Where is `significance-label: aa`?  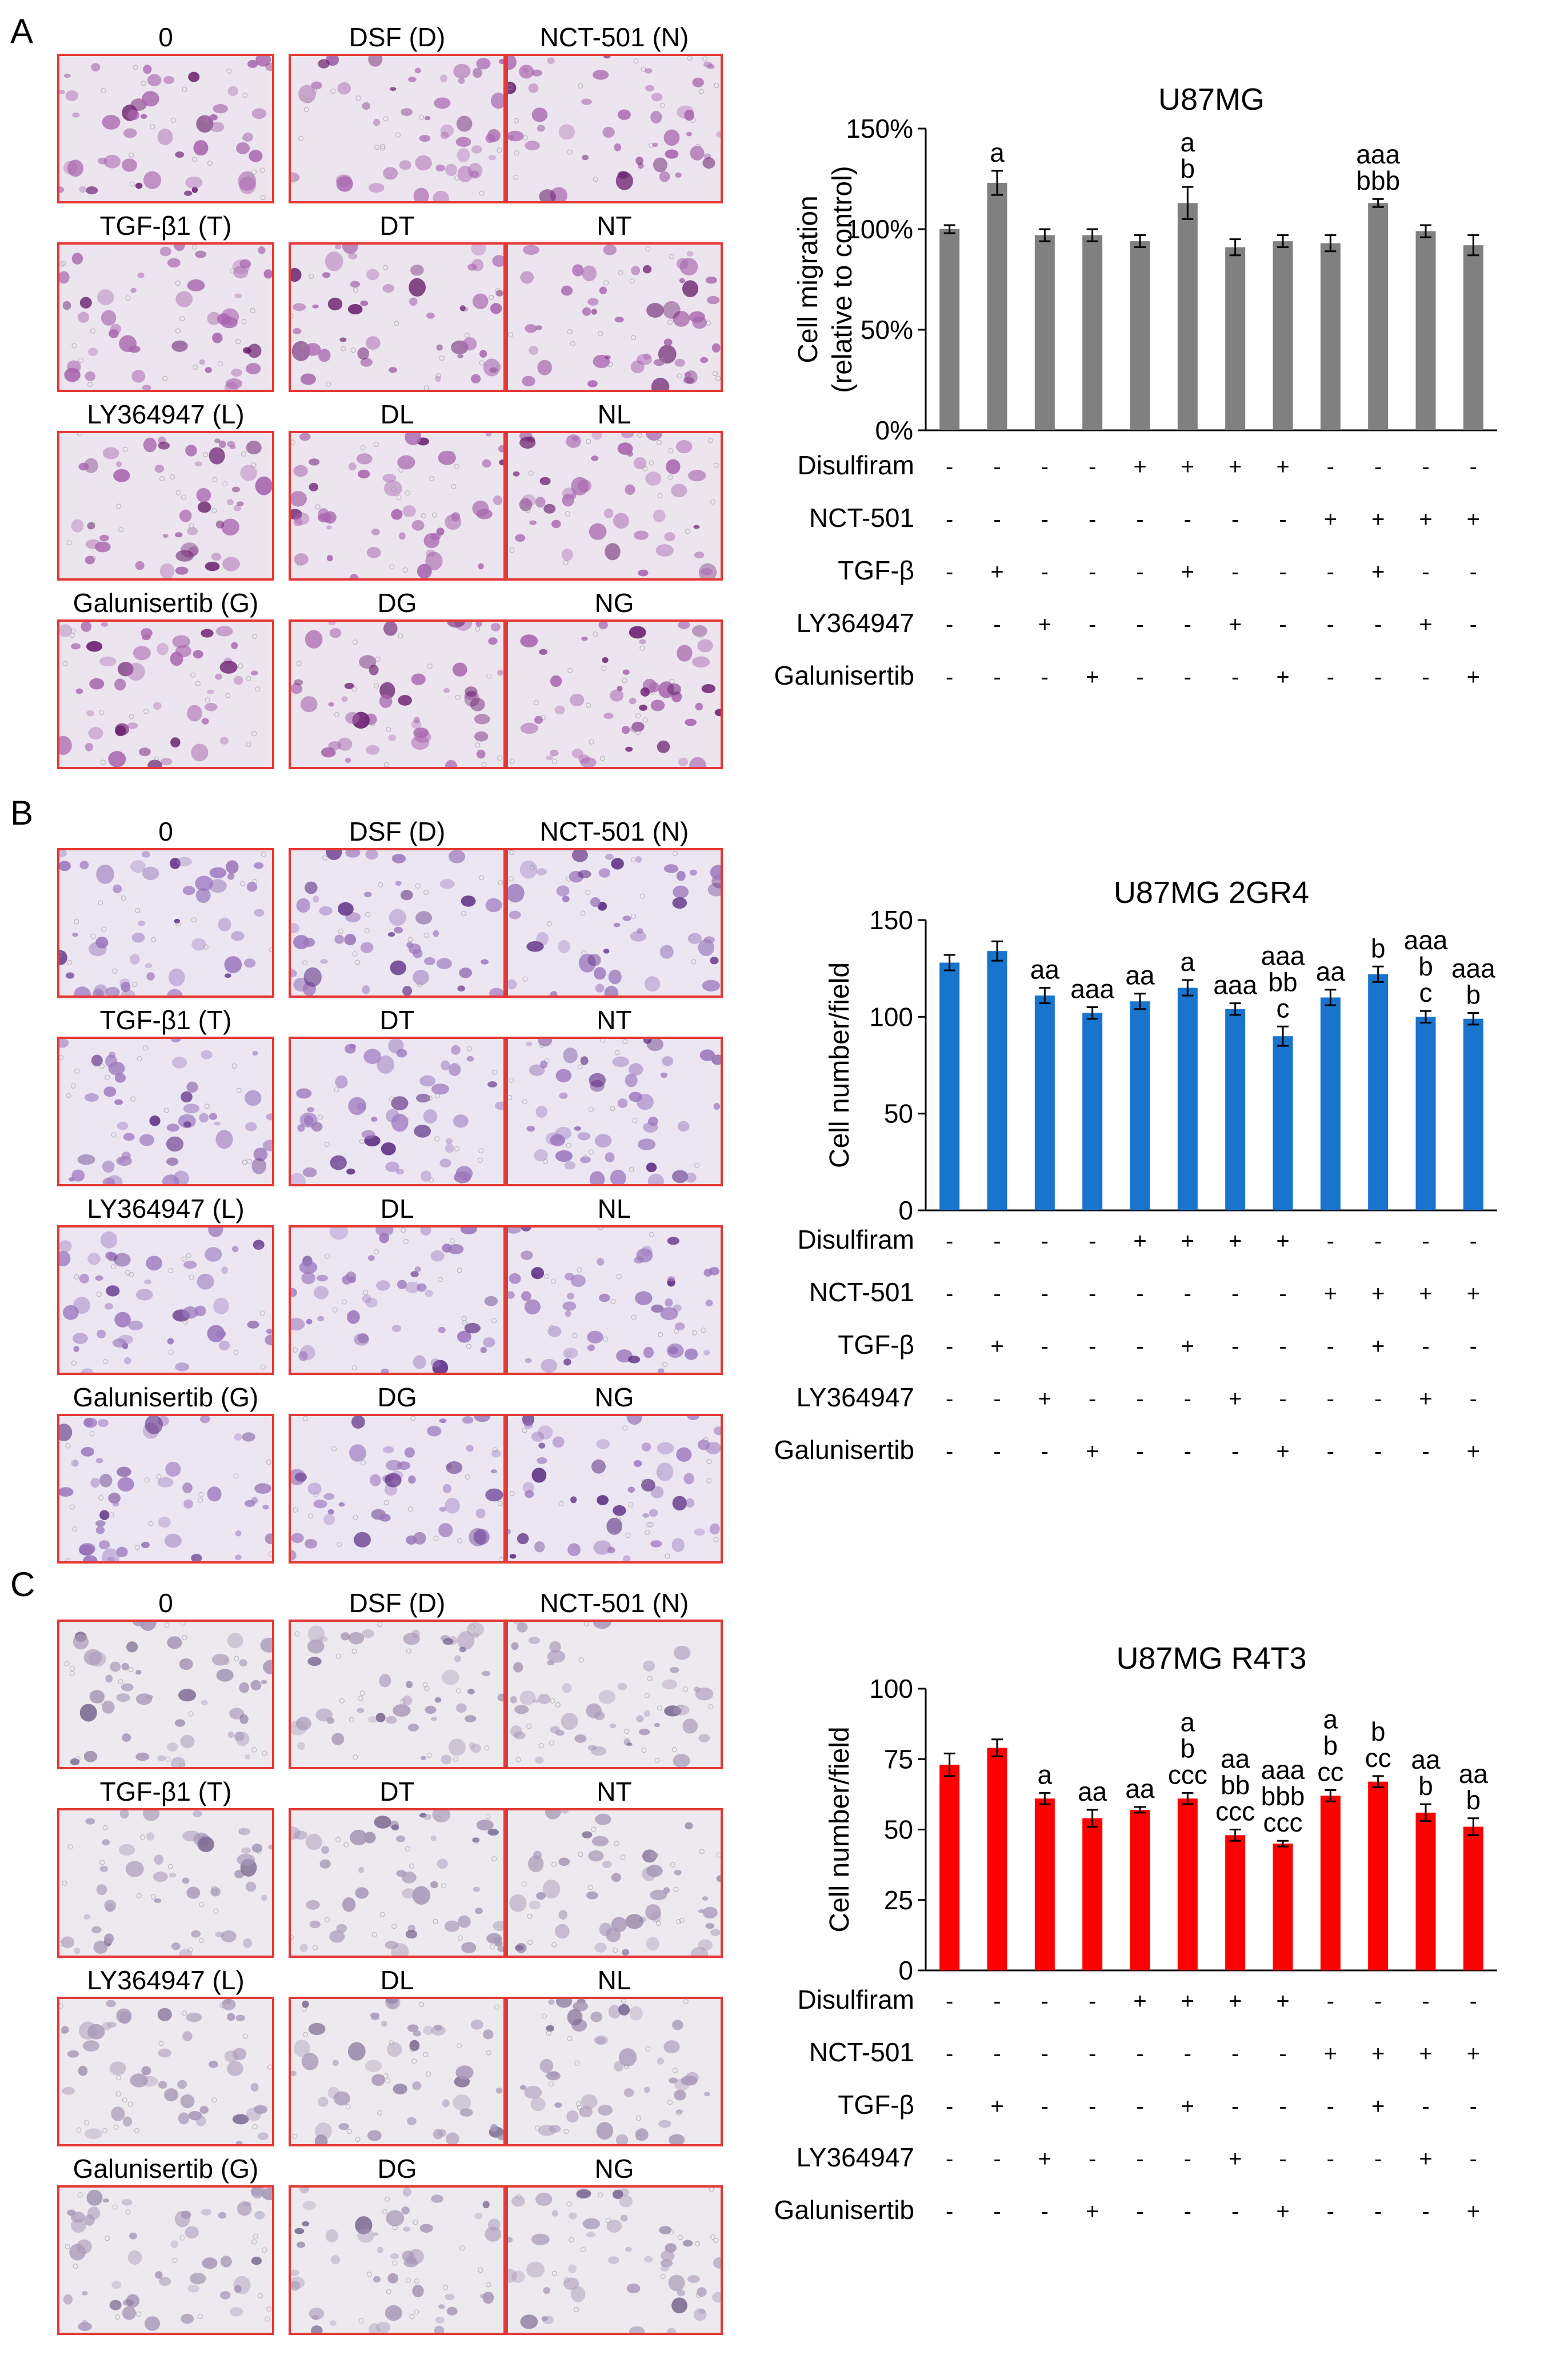 significance-label: aa is located at coordinates (1092, 1792).